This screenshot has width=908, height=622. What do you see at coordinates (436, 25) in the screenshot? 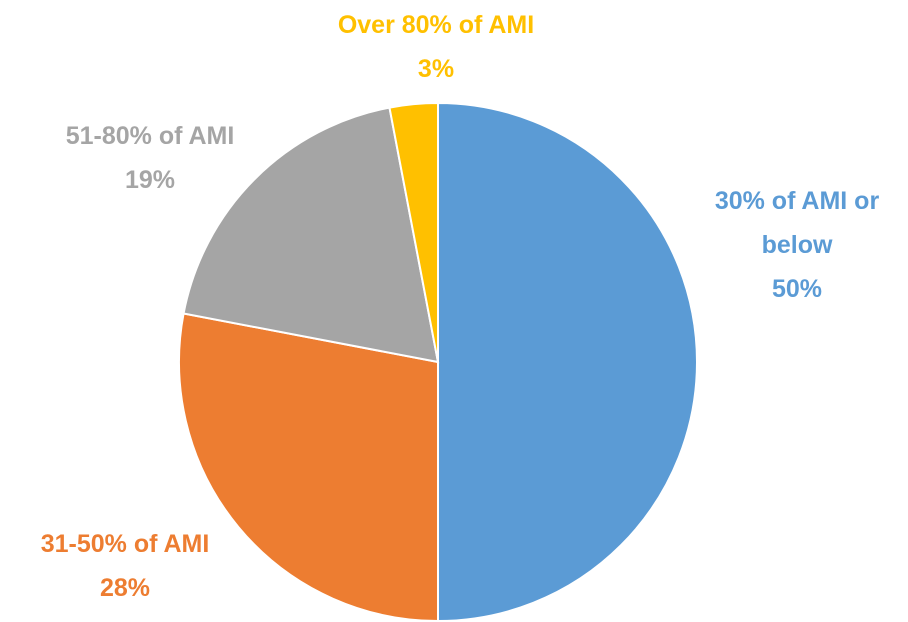
I see `slice-category: Over 80% of AMI` at bounding box center [436, 25].